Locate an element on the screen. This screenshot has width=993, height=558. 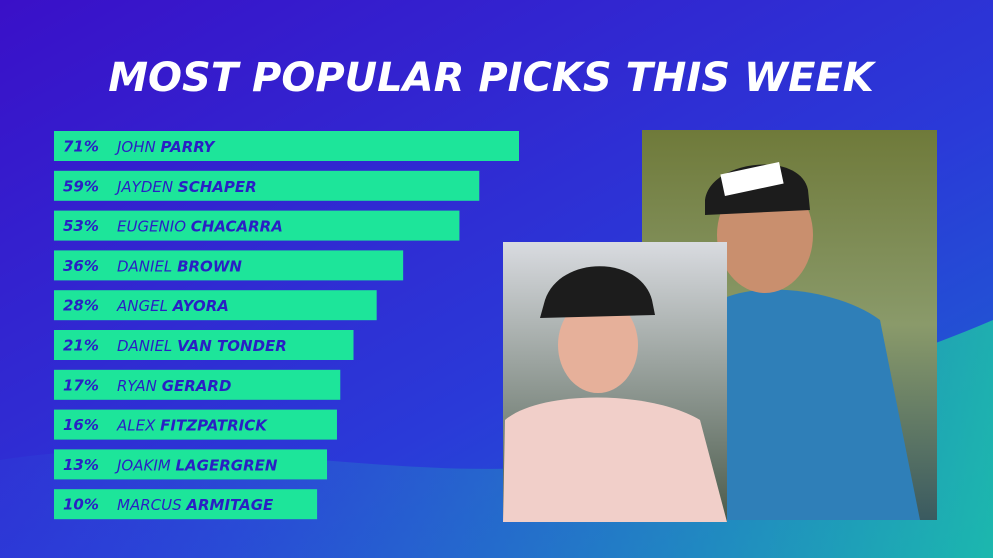
value-label: 53% is located at coordinates (81, 226).